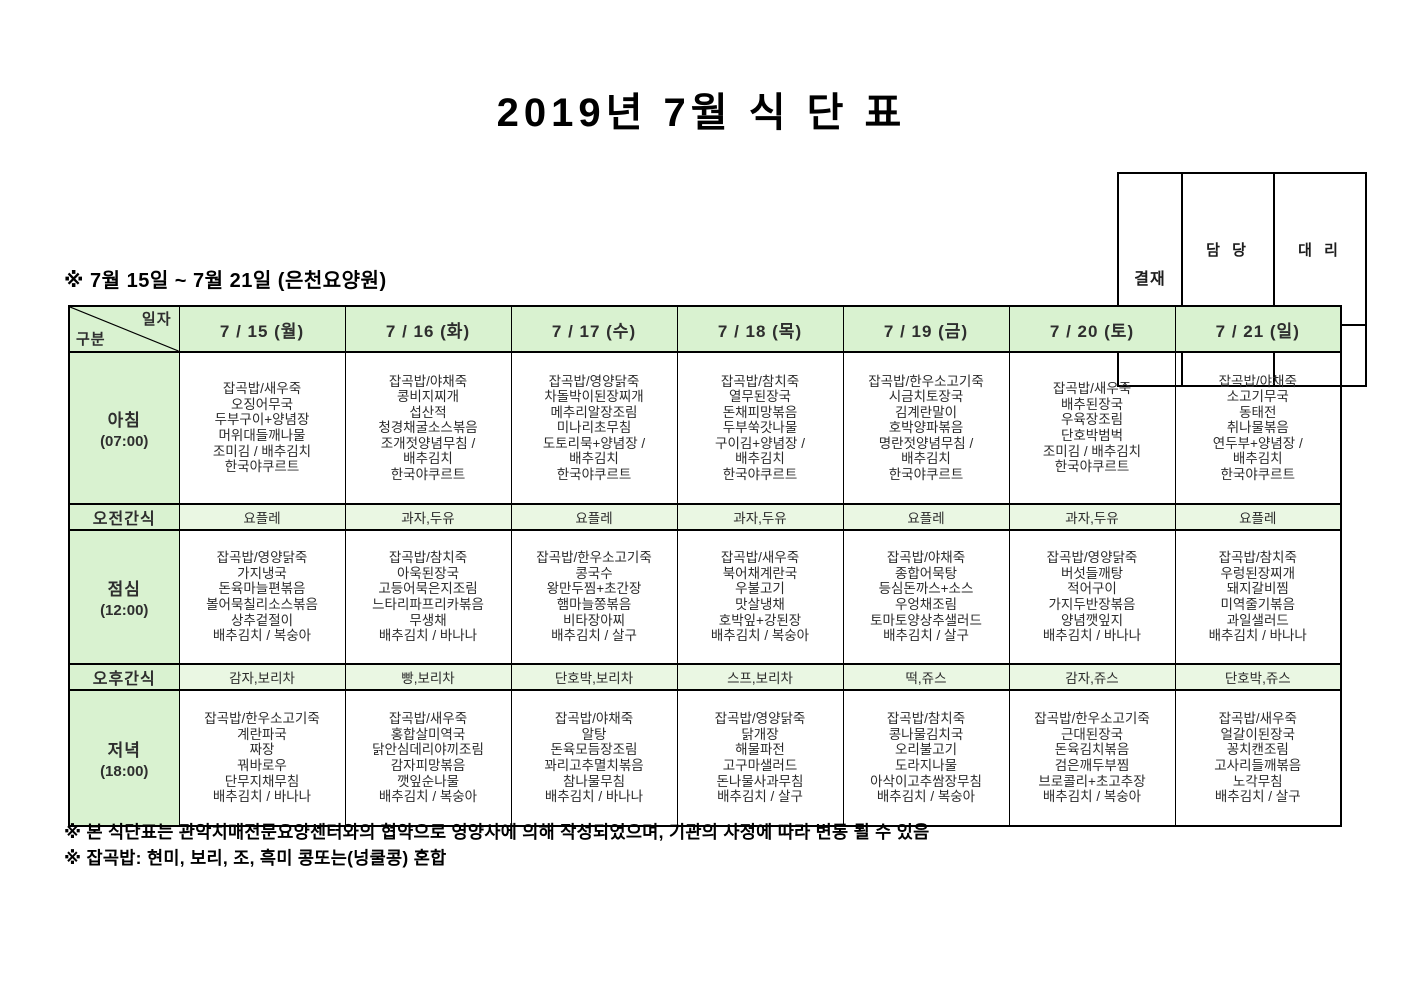 Image resolution: width=1403 pixels, height=992 pixels. I want to click on meal-cell: 잡곡밥/새우죽 배추된장국 우육장조림 단호박범벅 조미김 / 배추김치 한국야쿠르트, so click(1092, 428).